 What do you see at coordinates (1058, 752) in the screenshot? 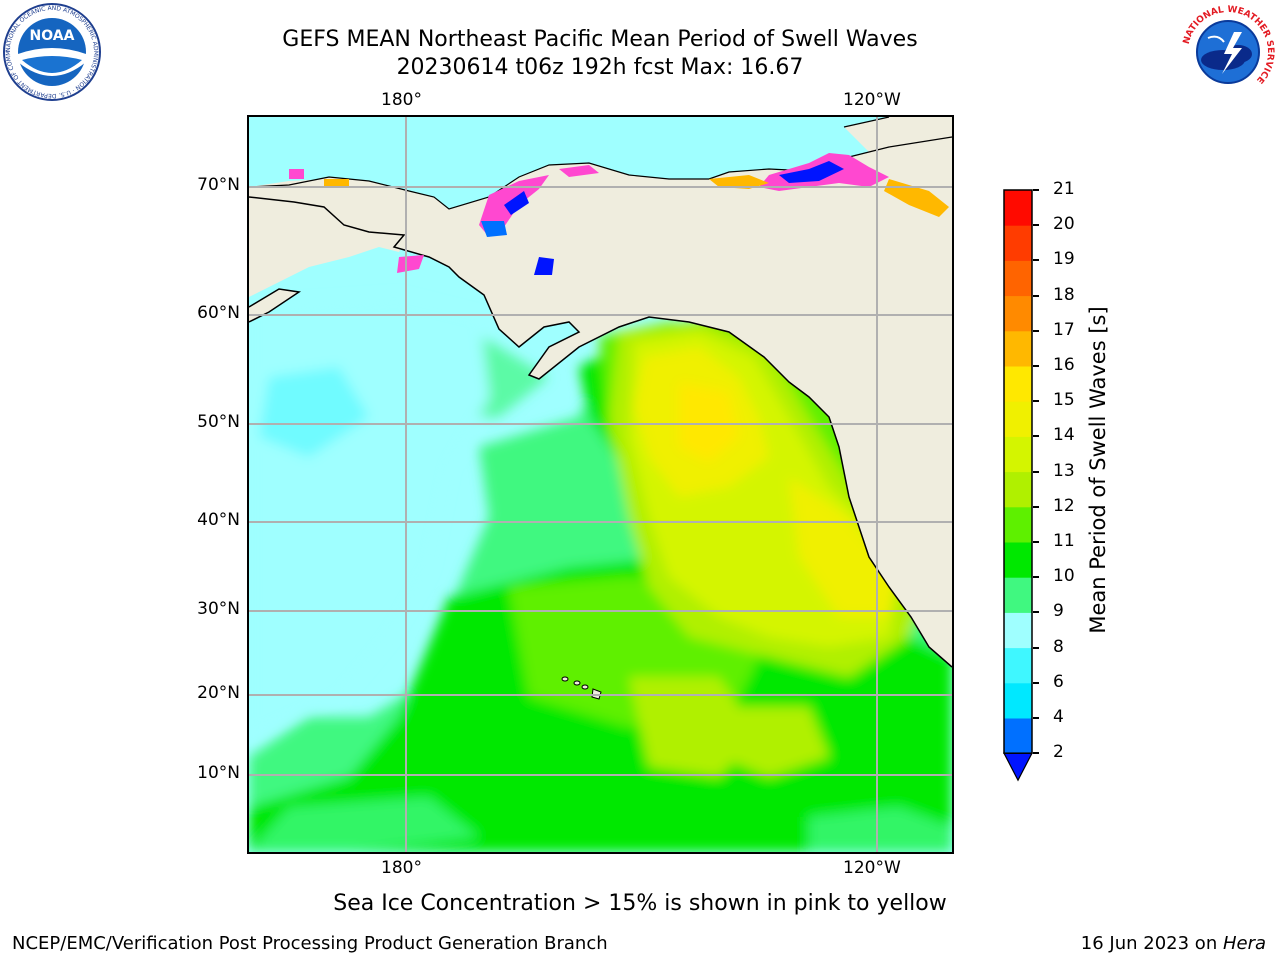
I see `colorbar-tick-label: 2` at bounding box center [1058, 752].